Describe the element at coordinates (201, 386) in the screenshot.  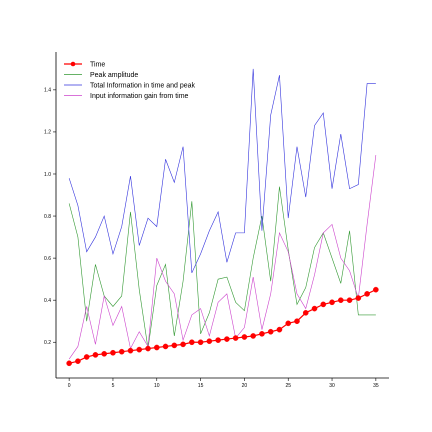
I see `x-tick-label: 15` at that location.